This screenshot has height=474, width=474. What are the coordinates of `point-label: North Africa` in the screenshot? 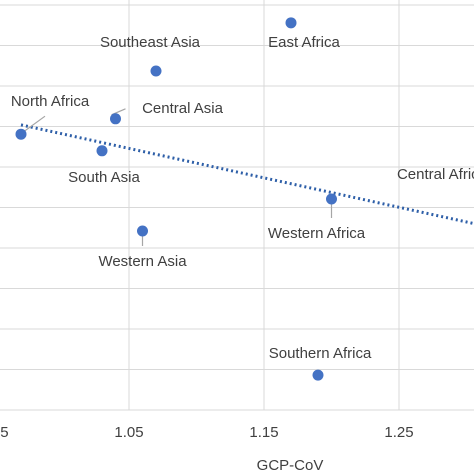 It's located at (50, 101).